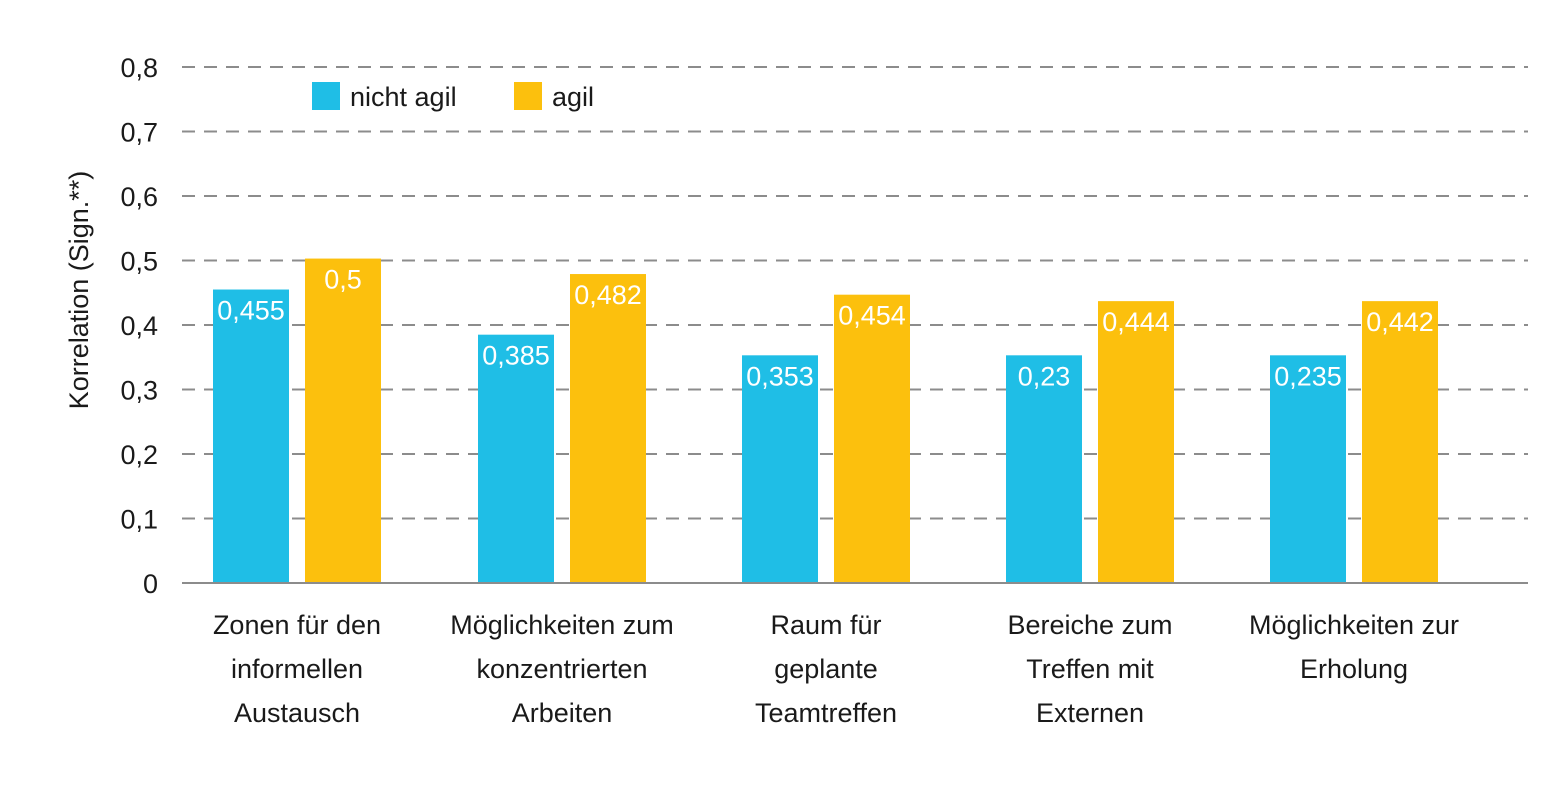 The height and width of the screenshot is (794, 1560). What do you see at coordinates (780, 376) in the screenshot?
I see `data-label: 0,353` at bounding box center [780, 376].